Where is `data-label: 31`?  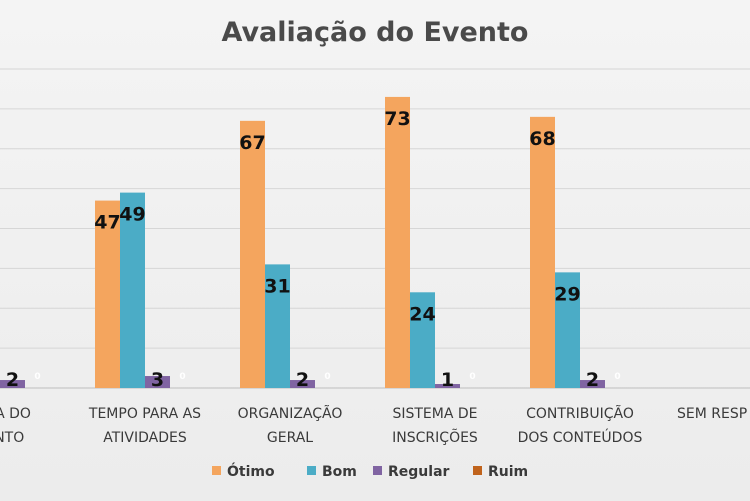
data-label: 31 is located at coordinates (277, 286).